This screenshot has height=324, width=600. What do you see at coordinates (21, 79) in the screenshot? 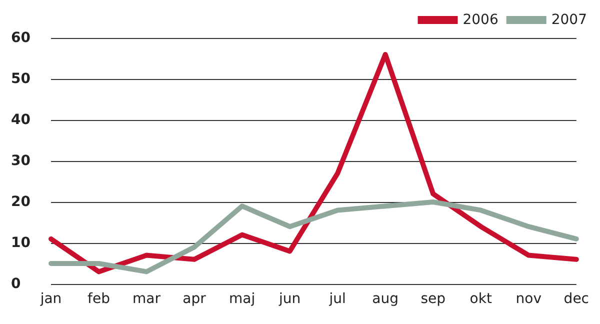
I see `y-tick-label: 50` at bounding box center [21, 79].